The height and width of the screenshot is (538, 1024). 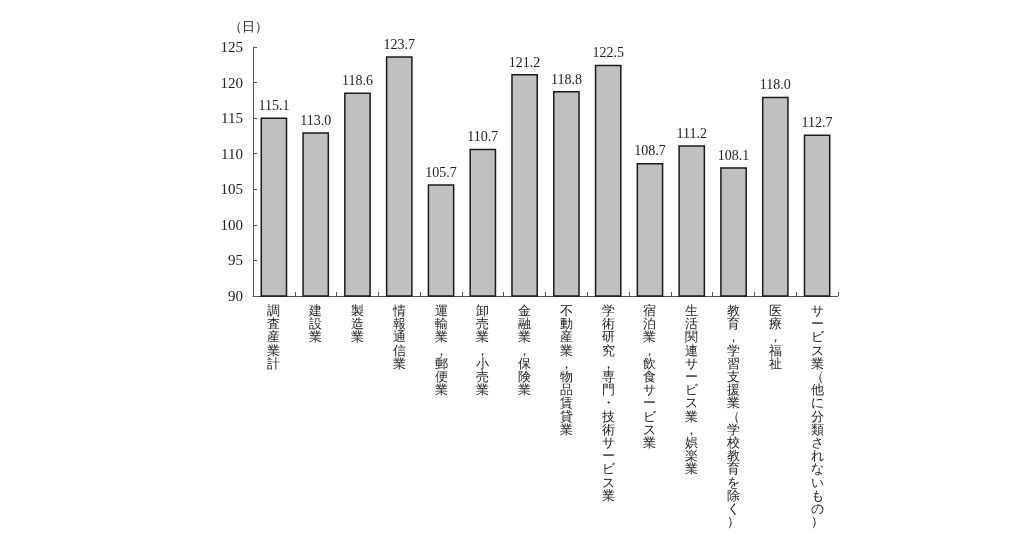 I want to click on x-tick-label: 建設業, so click(x=315, y=324).